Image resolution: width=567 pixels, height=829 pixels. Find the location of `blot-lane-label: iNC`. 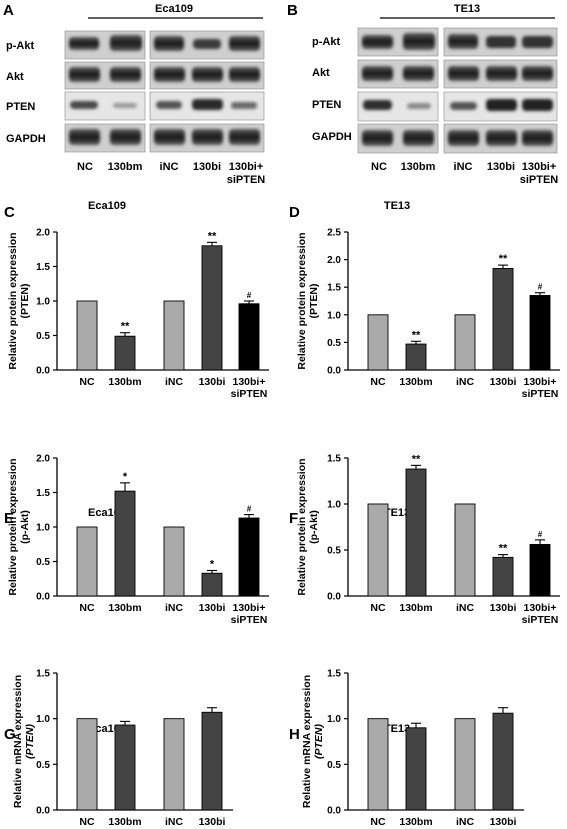

blot-lane-label: iNC is located at coordinates (169, 167).